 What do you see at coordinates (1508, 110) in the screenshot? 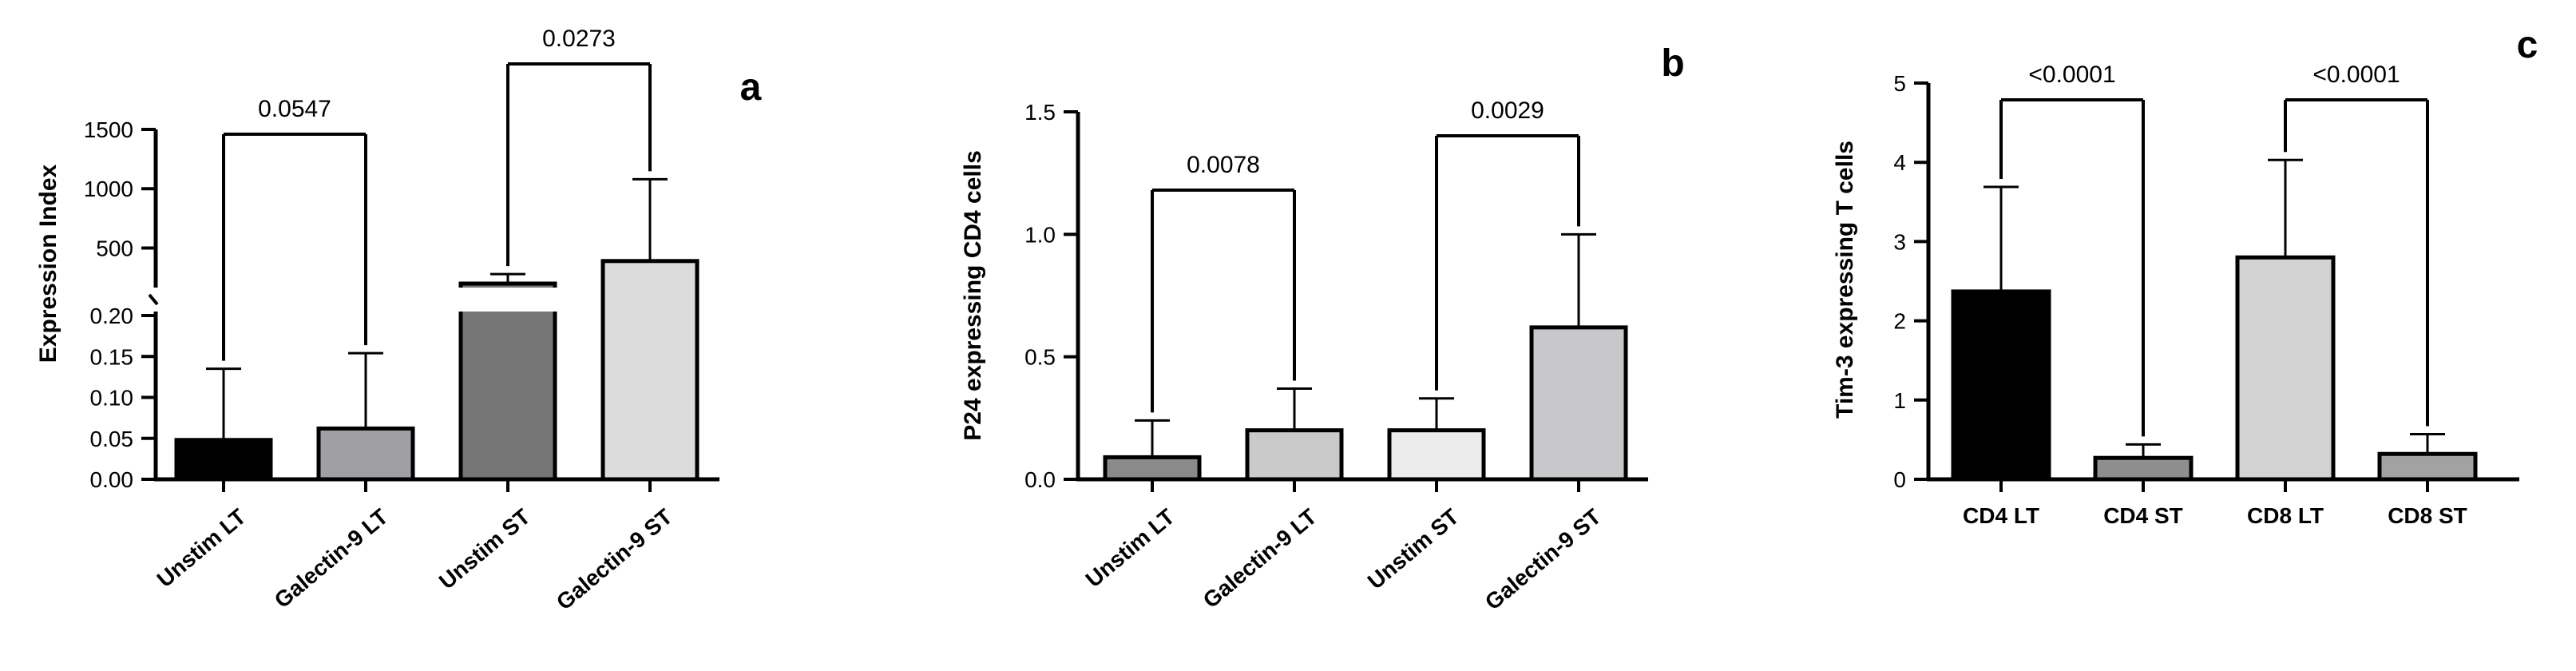
I see `p-value-label: 0.0029` at bounding box center [1508, 110].